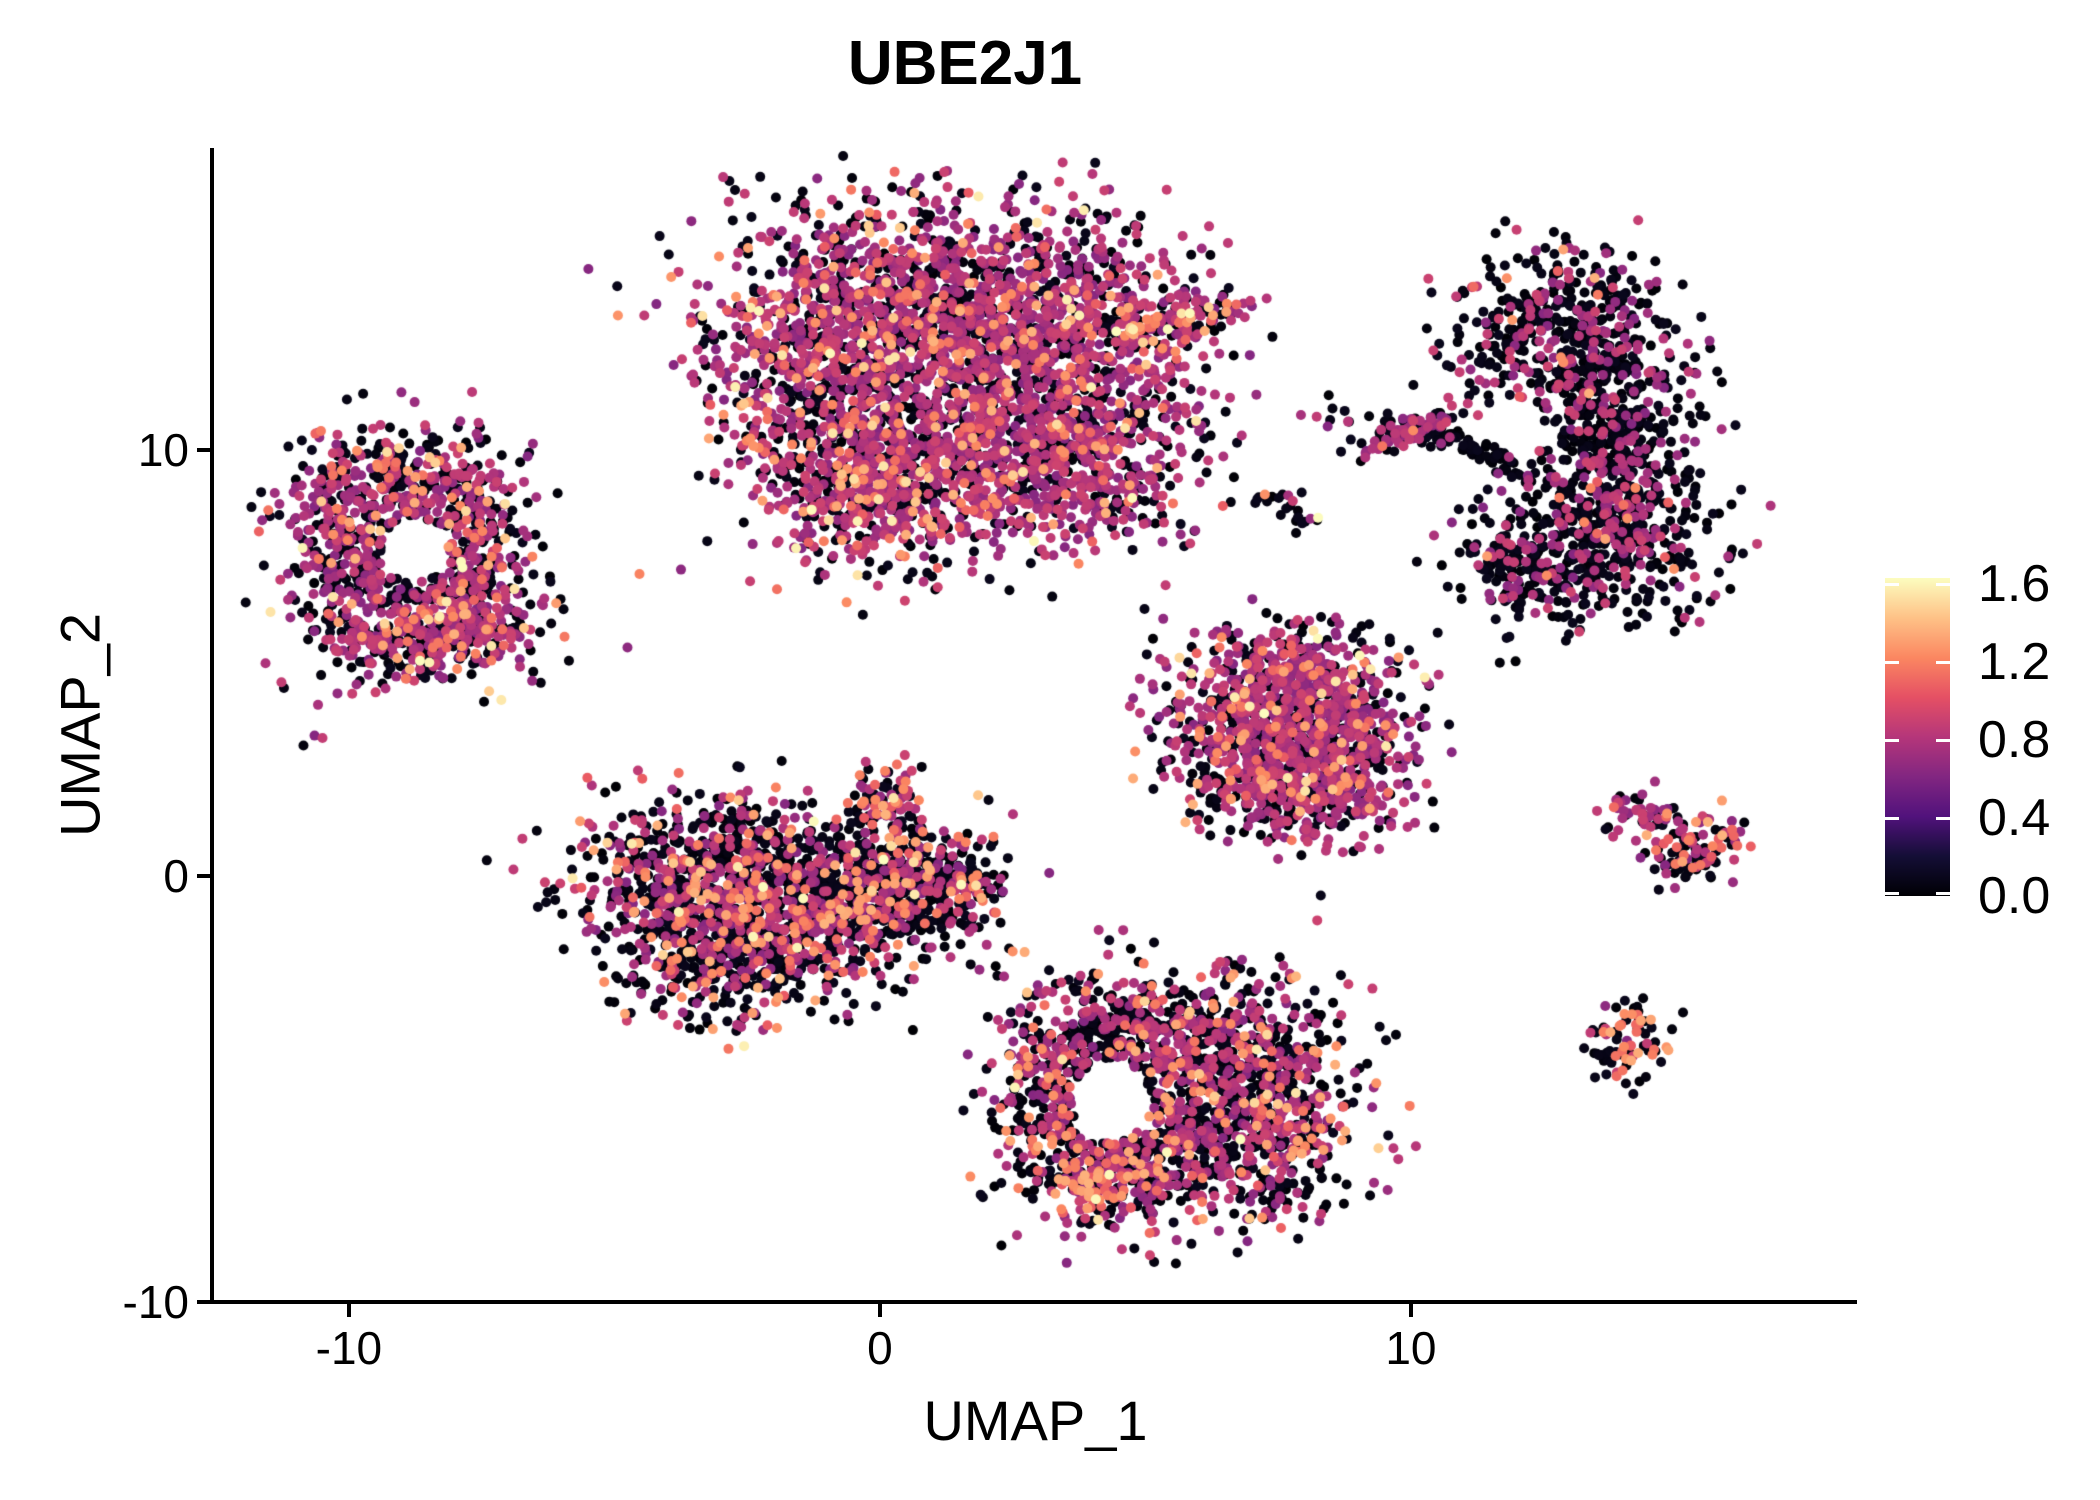  What do you see at coordinates (2014, 661) in the screenshot?
I see `colorbar-tick-label: 1.2` at bounding box center [2014, 661].